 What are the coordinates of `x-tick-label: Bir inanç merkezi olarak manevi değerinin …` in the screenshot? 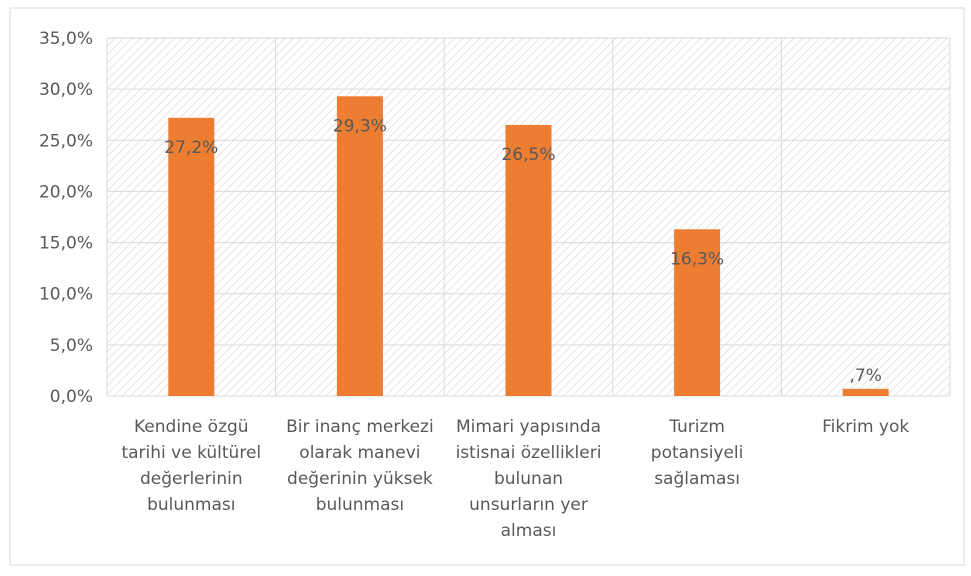 It's located at (360, 466).